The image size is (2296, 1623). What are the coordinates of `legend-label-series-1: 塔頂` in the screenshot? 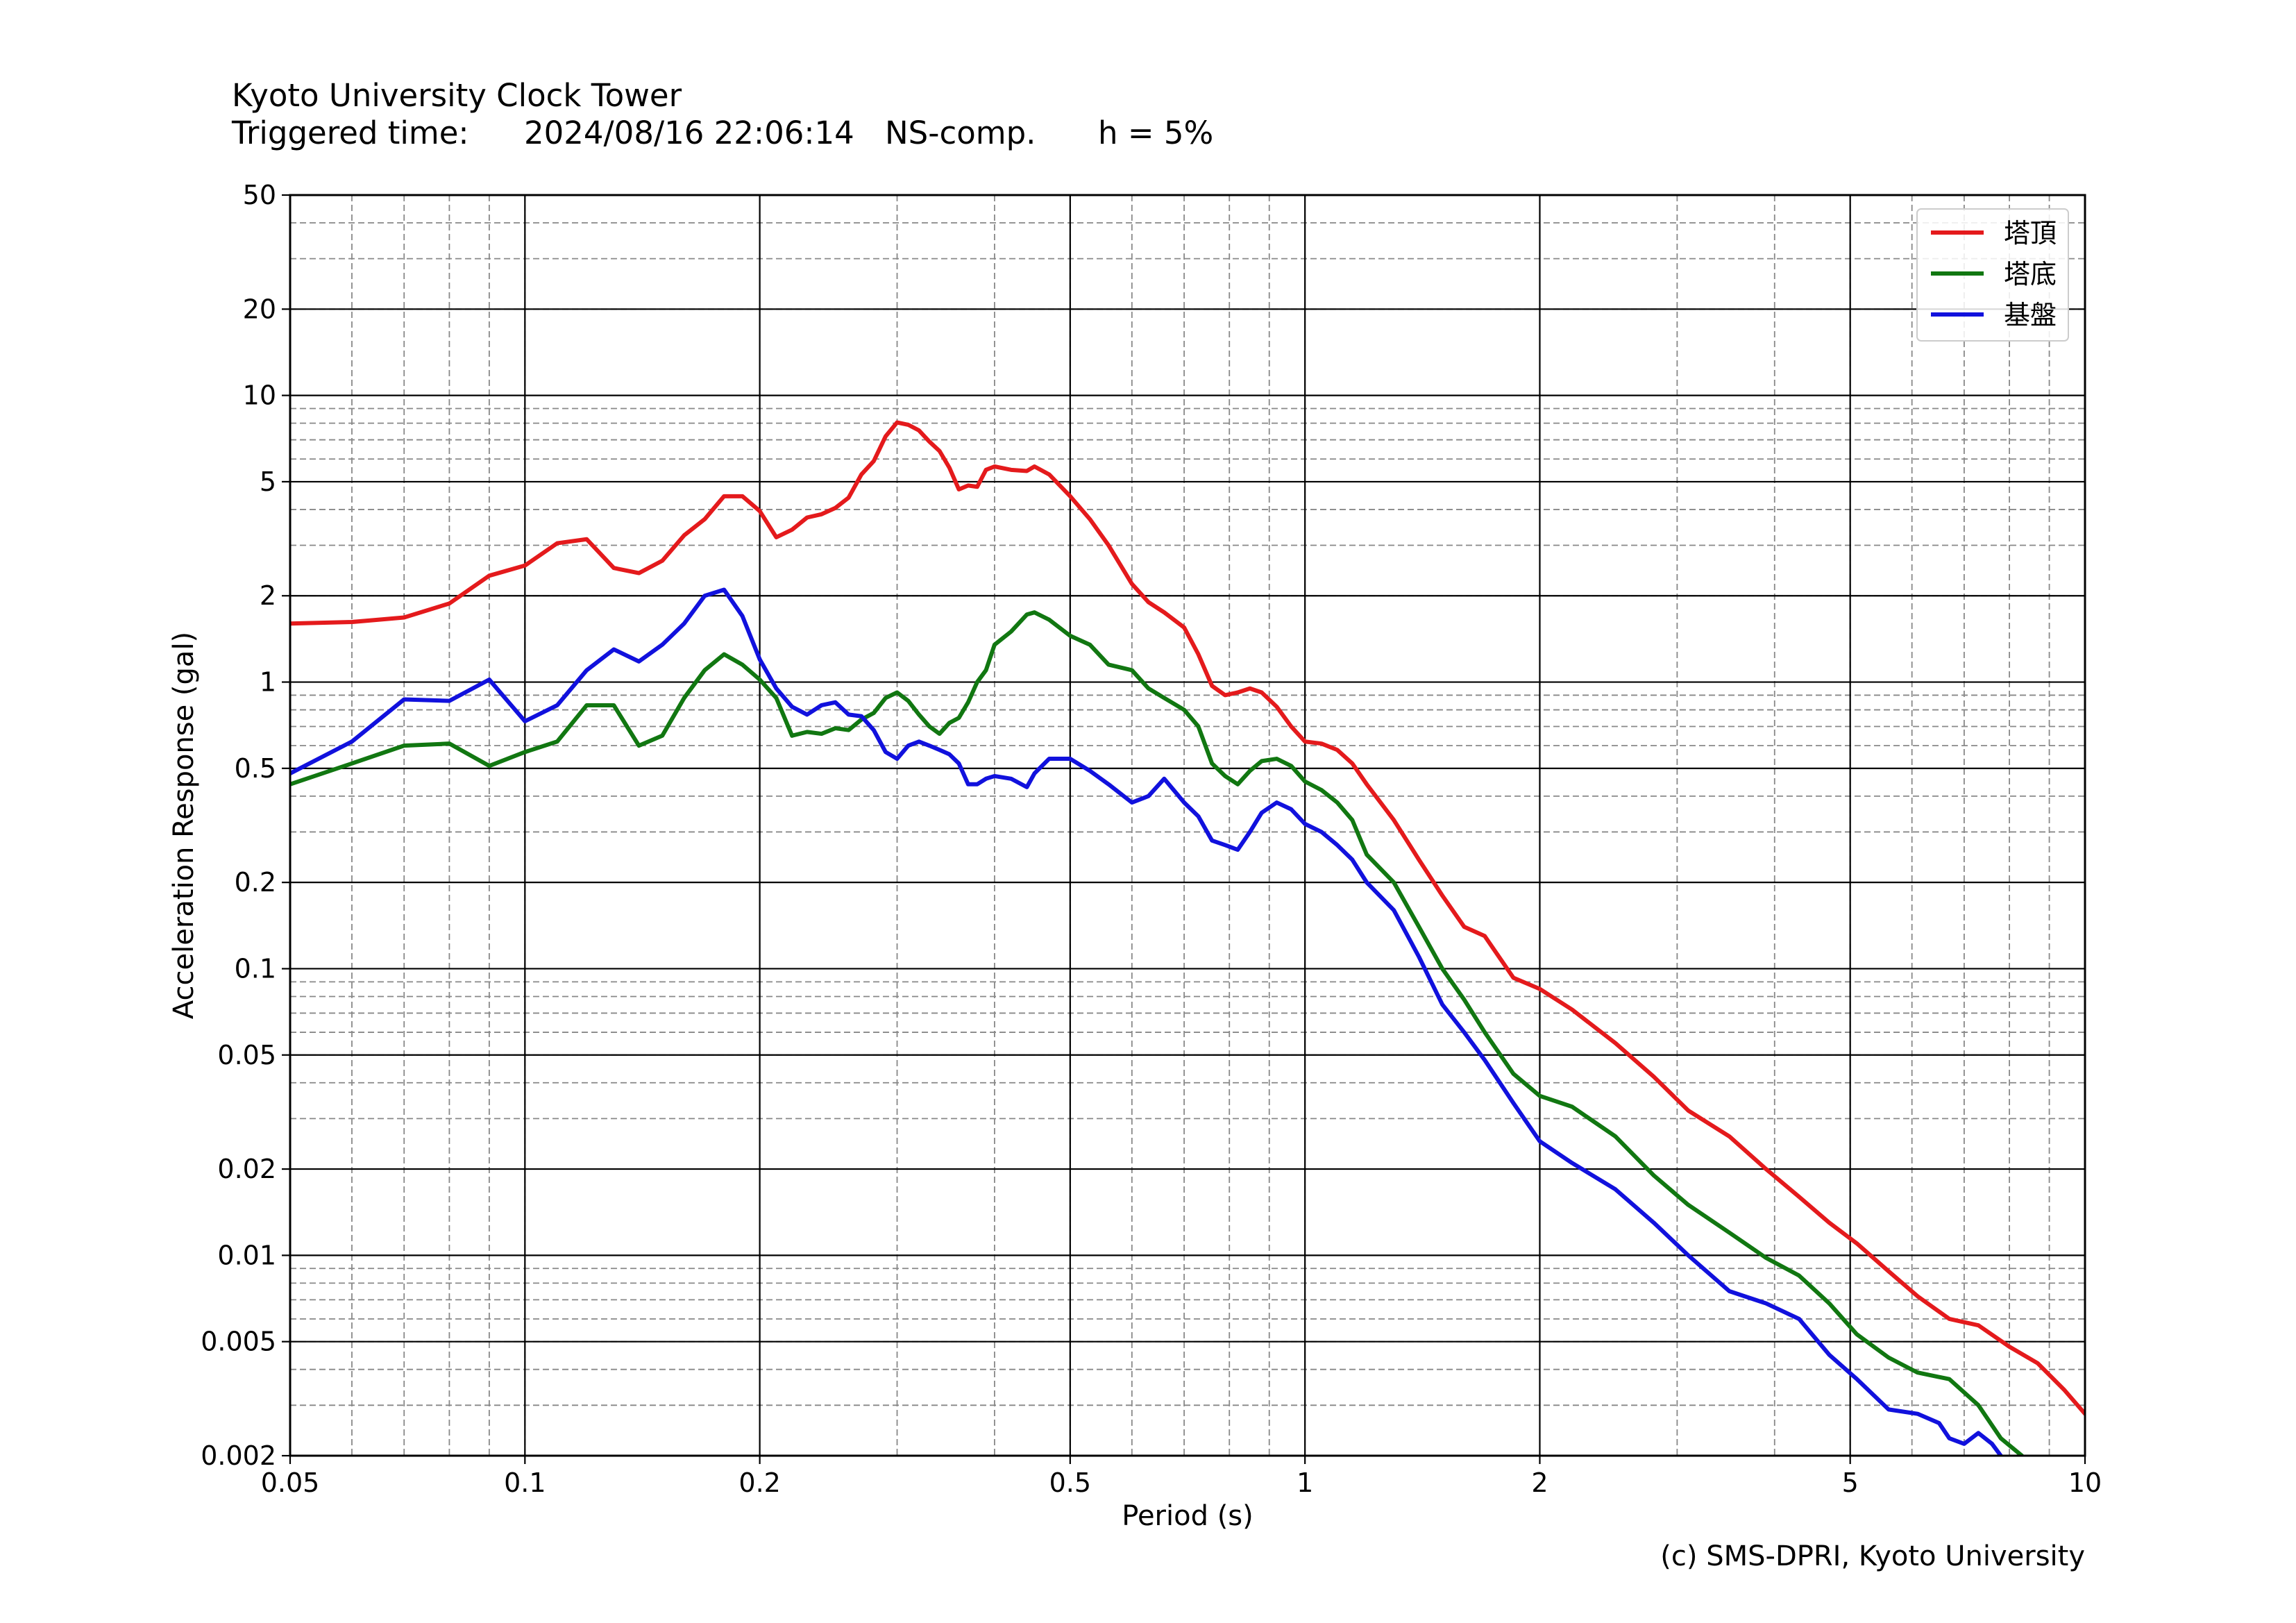 It's located at (2031, 233).